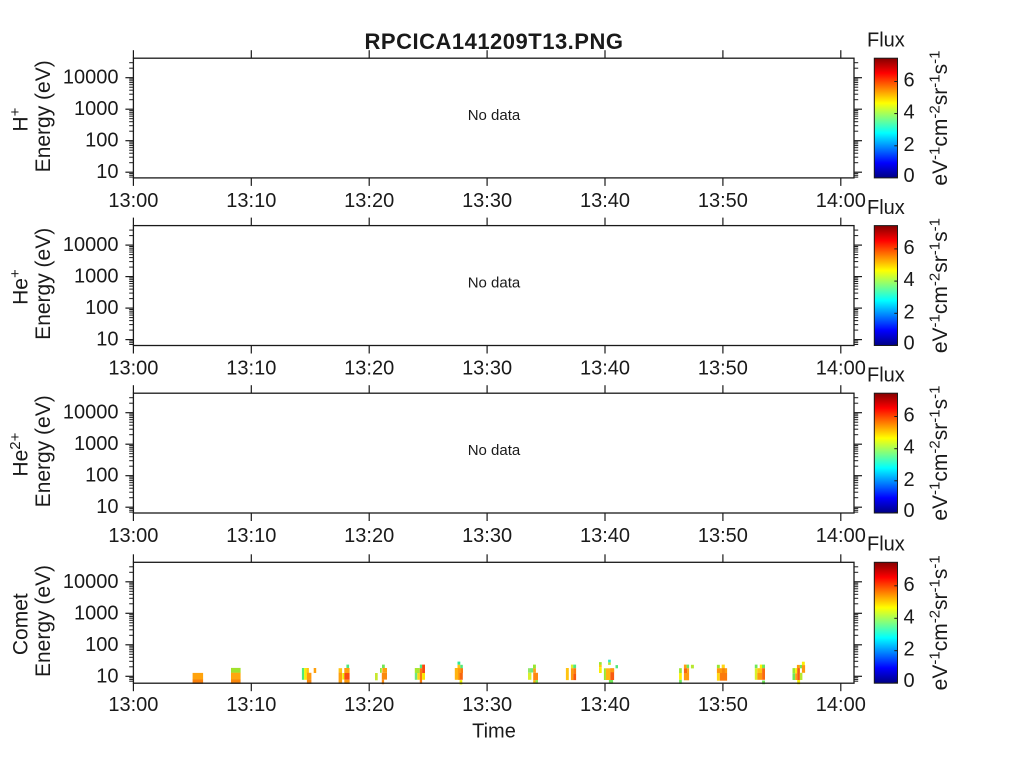  What do you see at coordinates (21, 624) in the screenshot?
I see `svg-text: Comet` at bounding box center [21, 624].